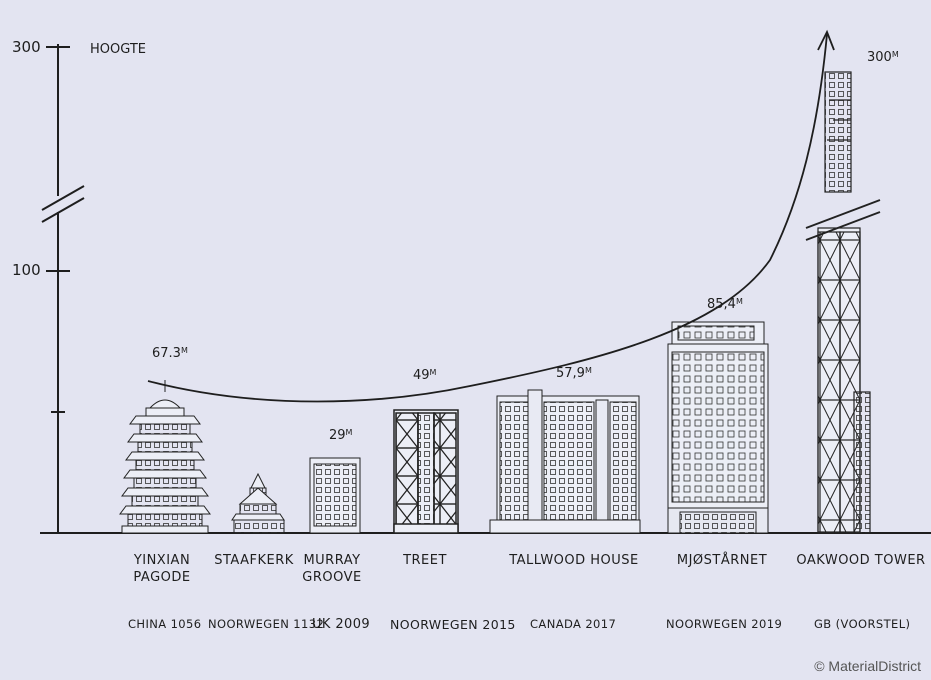 Image resolution: width=931 pixels, height=680 pixels. Describe the element at coordinates (725, 304) in the screenshot. I see `height-label-mjostarnet: 85,4M` at that location.